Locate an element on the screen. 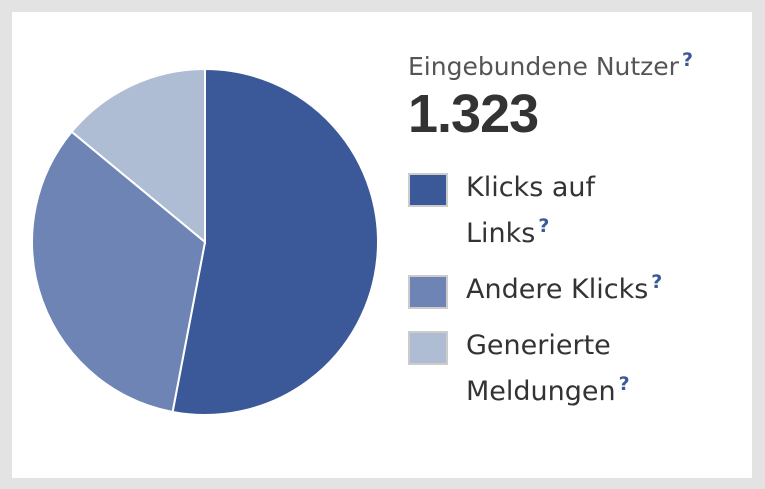 This screenshot has width=765, height=489. legend-text: Andere Klicks is located at coordinates (557, 289).